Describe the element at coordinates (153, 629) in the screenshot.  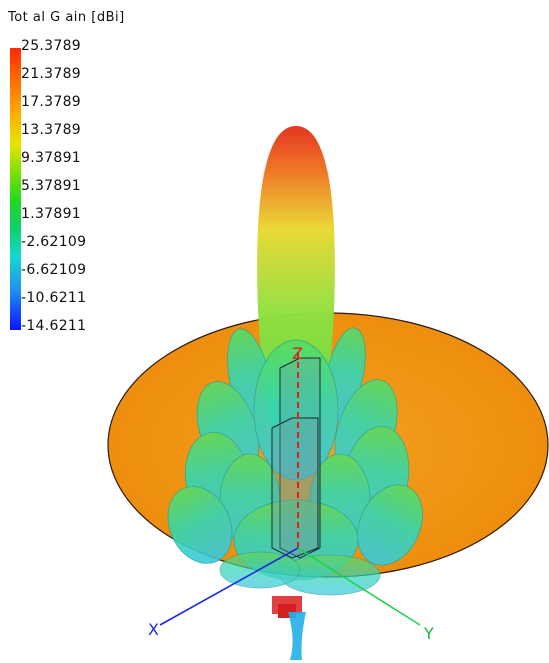
I see `x-axis-label: X` at that location.